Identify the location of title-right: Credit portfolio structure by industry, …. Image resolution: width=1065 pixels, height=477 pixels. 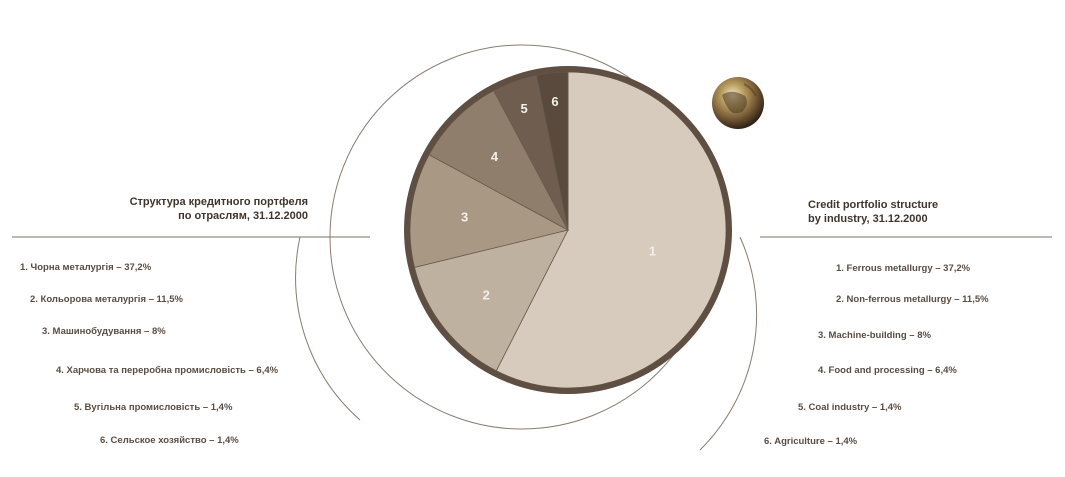
(873, 212).